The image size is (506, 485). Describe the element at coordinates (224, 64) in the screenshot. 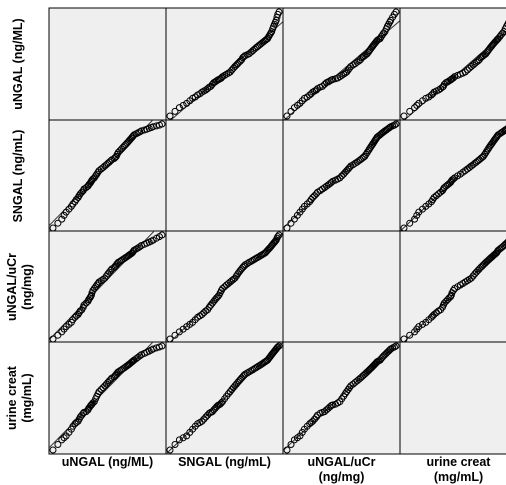

I see `panel-ungal-vs-sngal` at that location.